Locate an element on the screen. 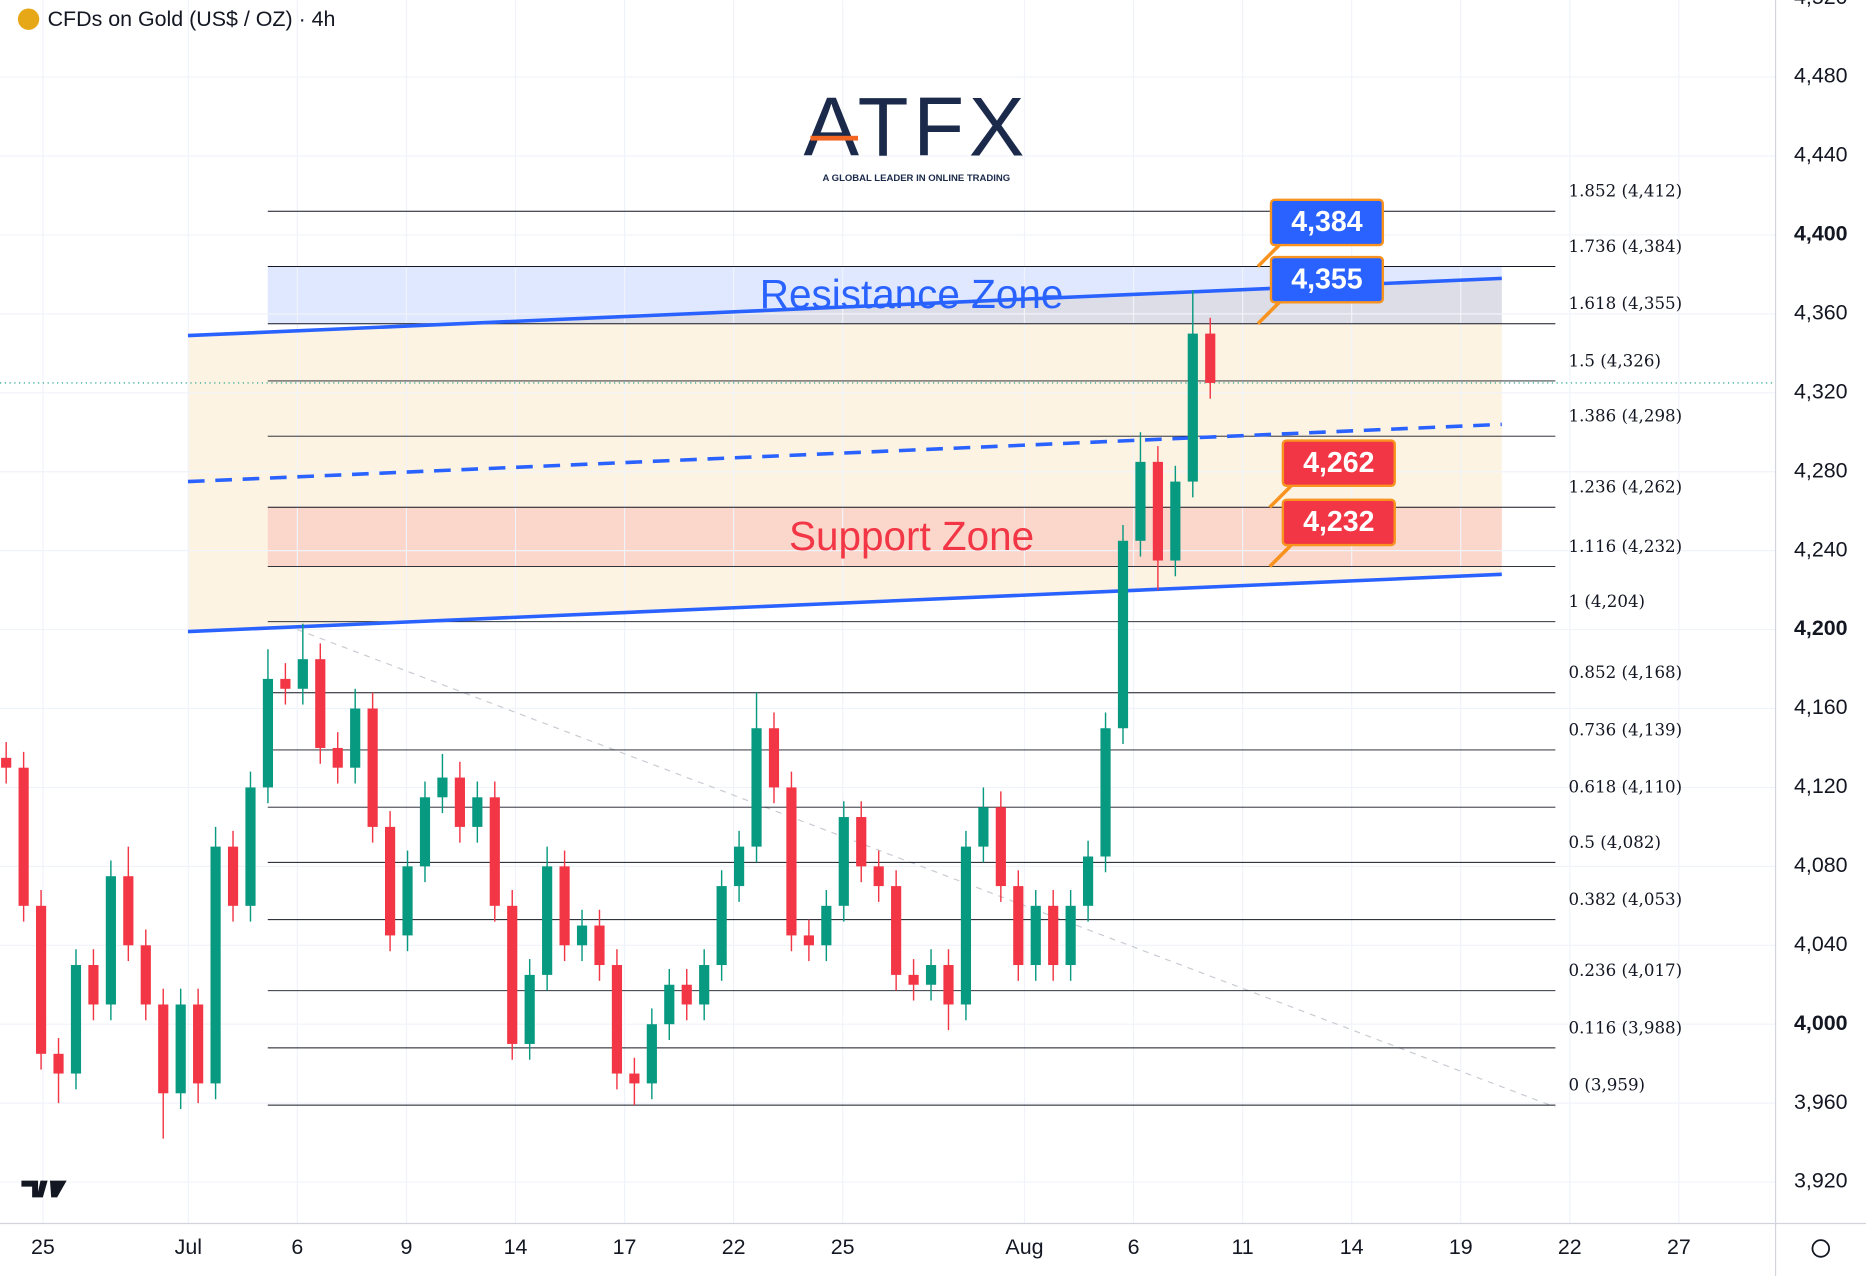  fib-label: 1.618 (4,355) is located at coordinates (1625, 303).